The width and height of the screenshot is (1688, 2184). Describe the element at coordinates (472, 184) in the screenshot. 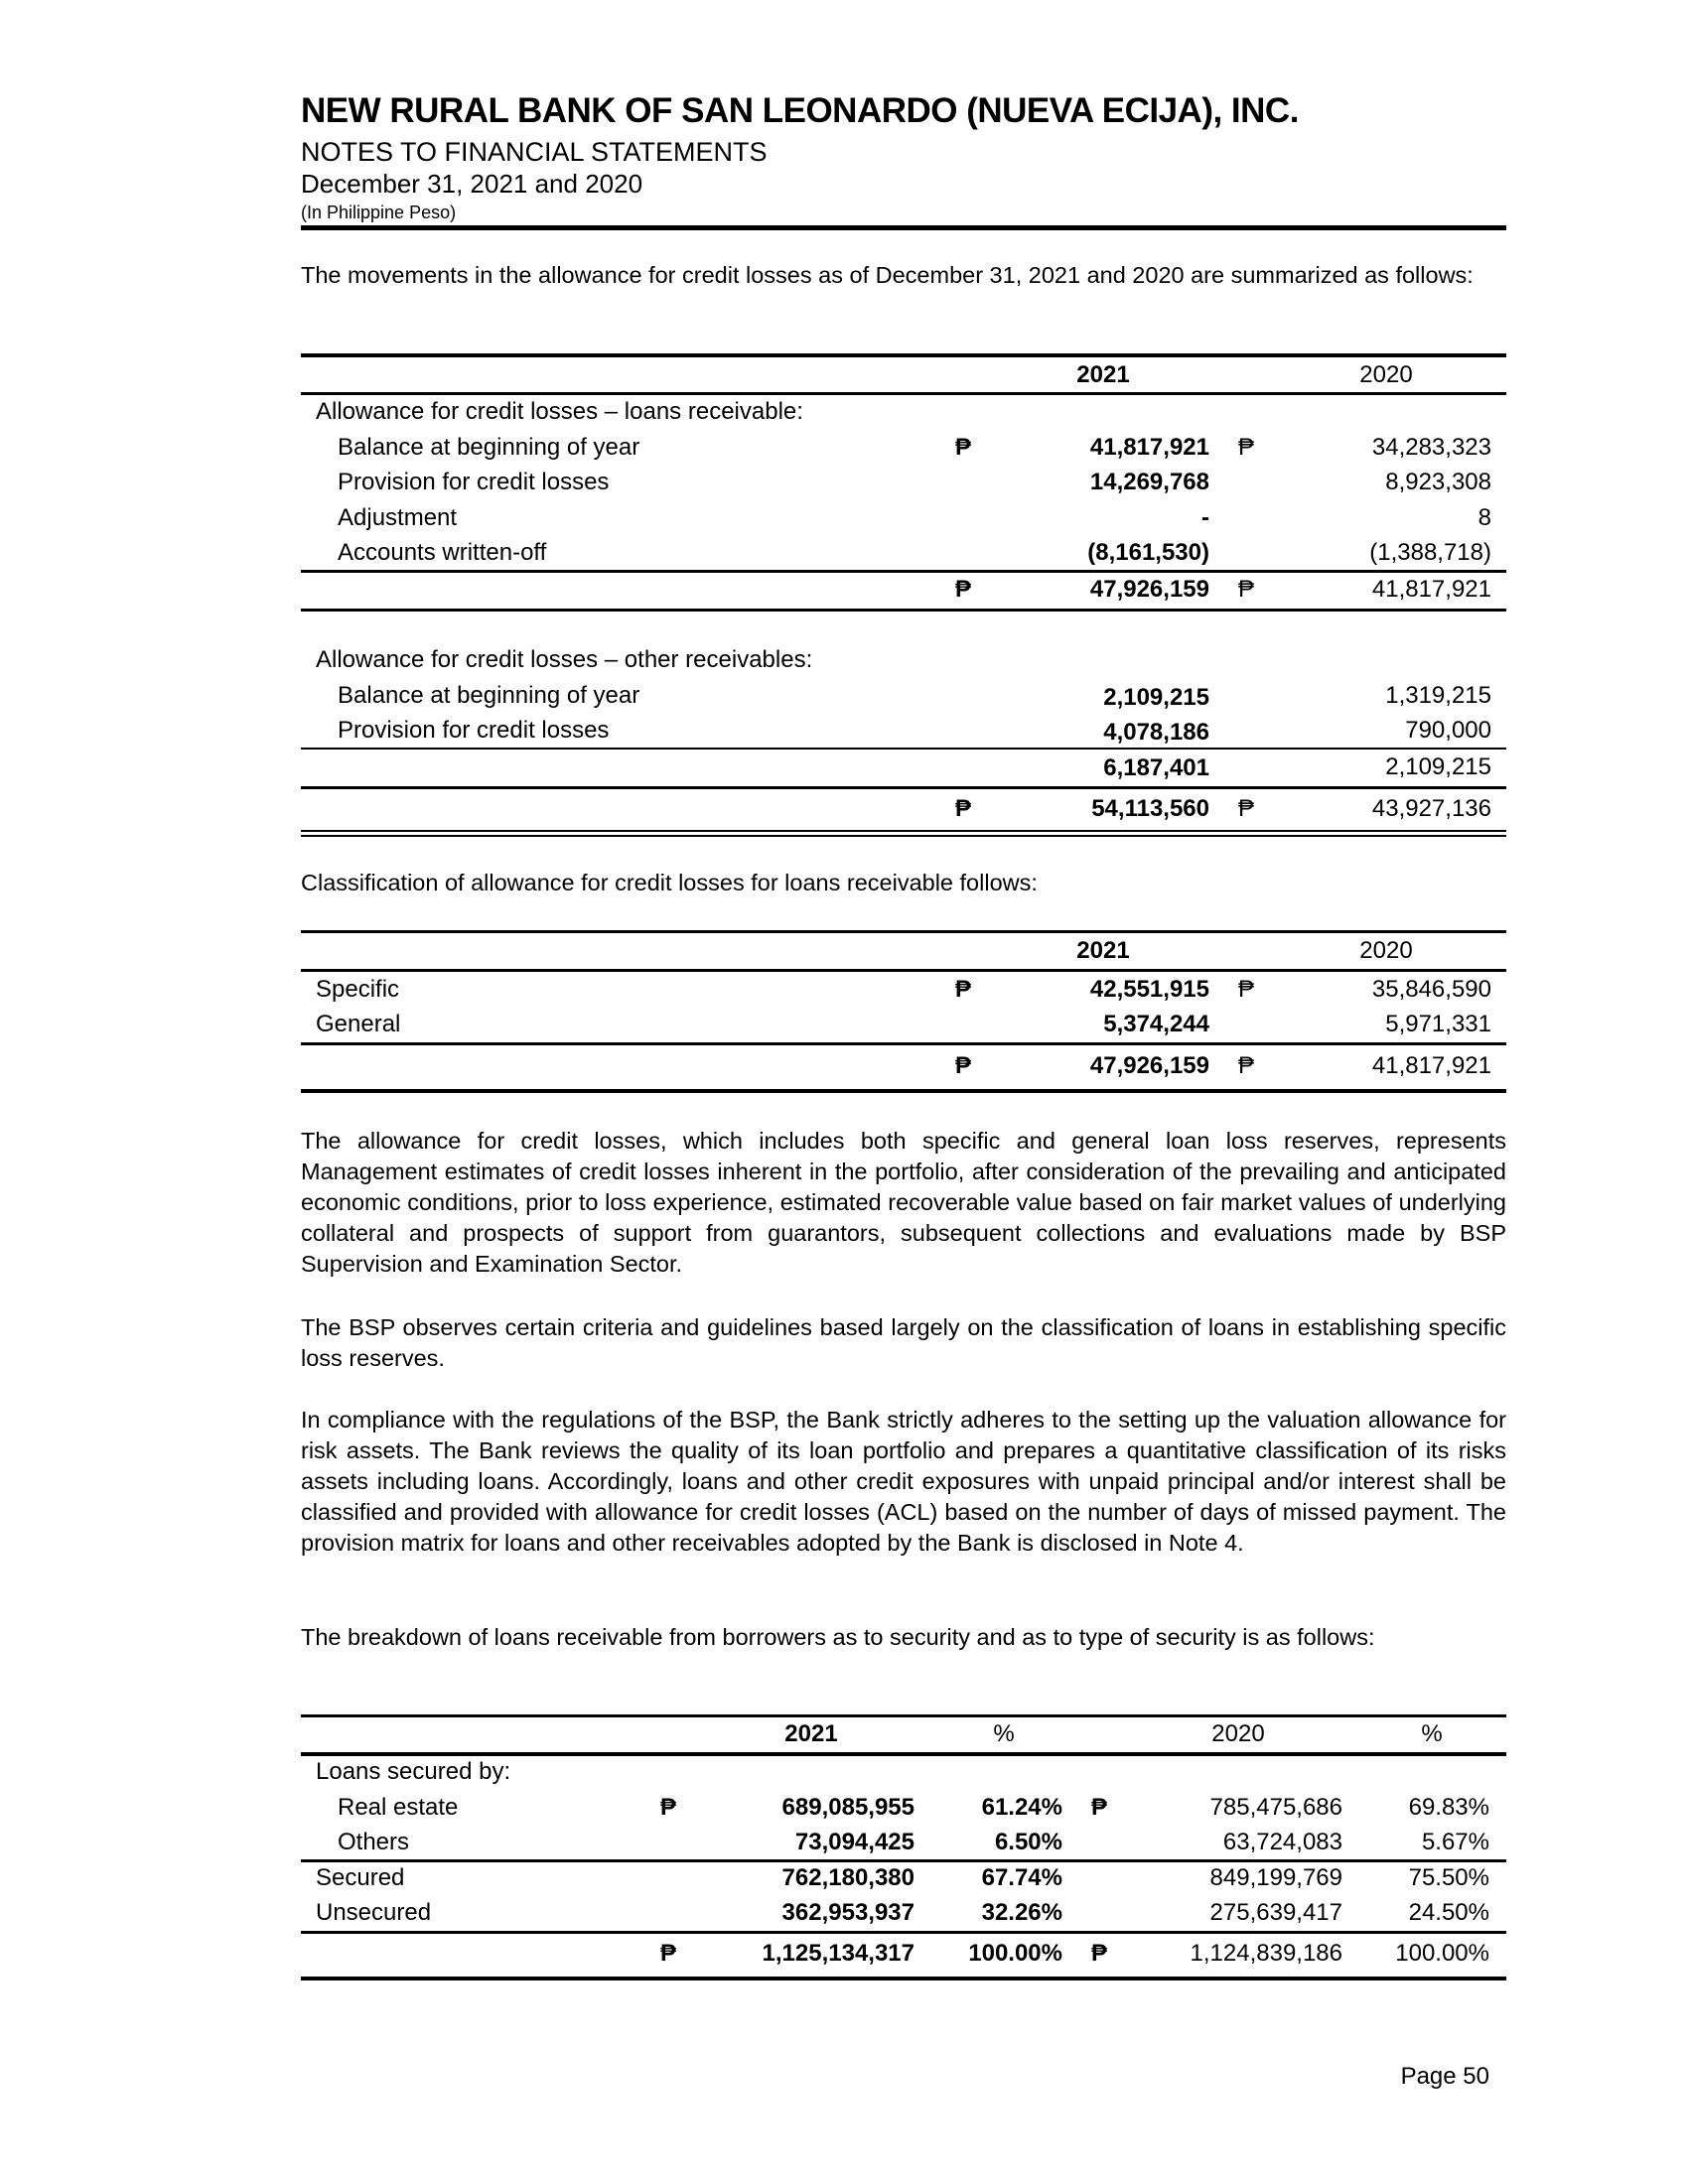

I see `statement-dates: December 31, 2021 and 2020` at that location.